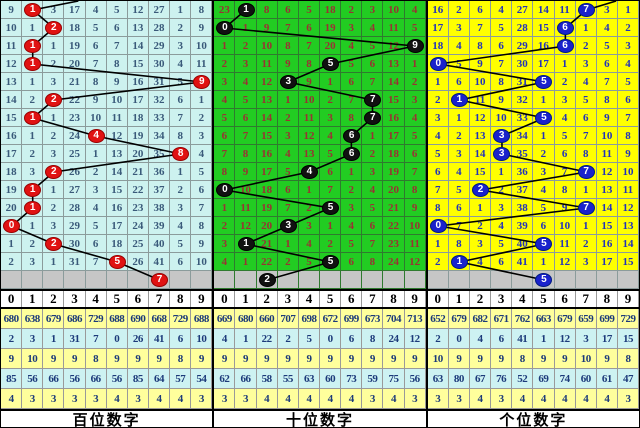 Image resolution: width=640 pixels, height=428 pixels. What do you see at coordinates (331, 378) in the screenshot?
I see `stat-cell: 60` at bounding box center [331, 378].